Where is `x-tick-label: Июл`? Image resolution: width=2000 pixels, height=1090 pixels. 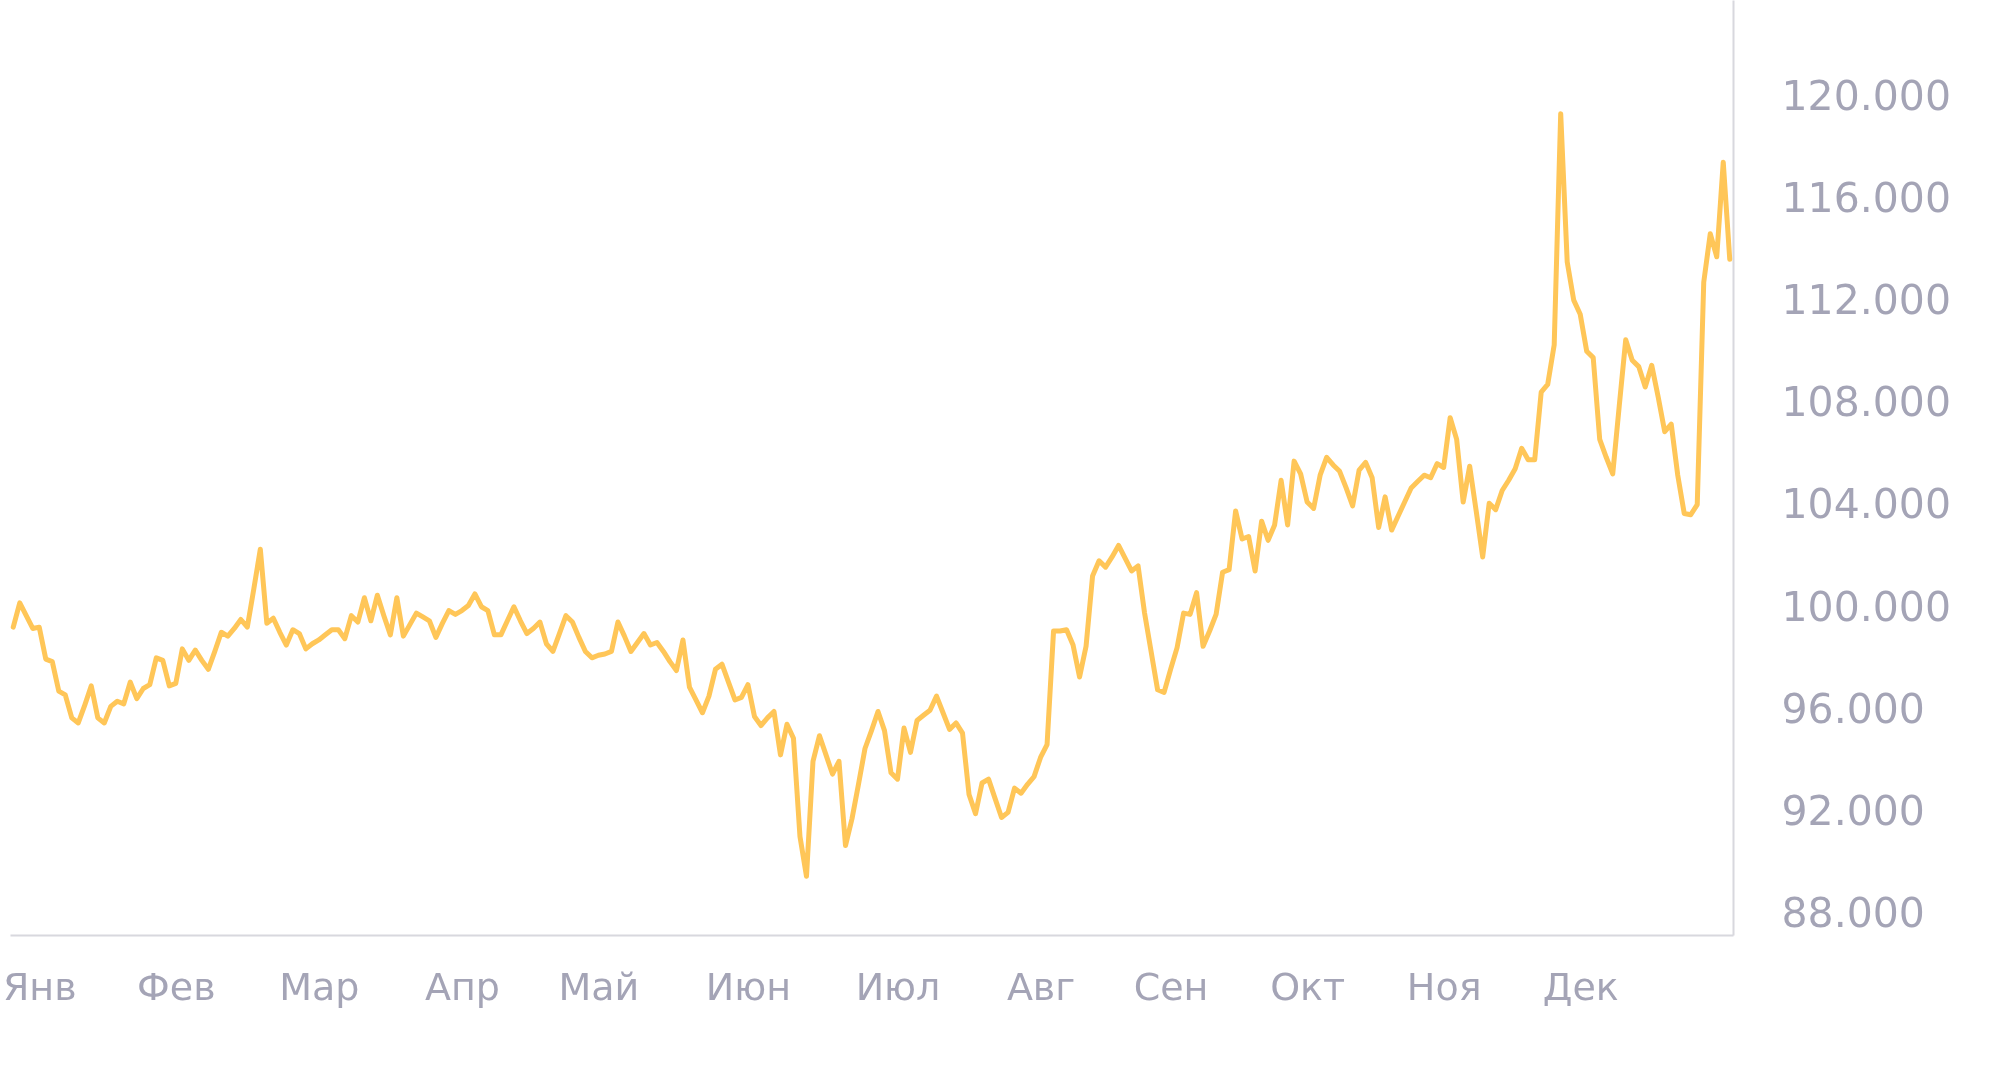
x-tick-label: Июл is located at coordinates (898, 986).